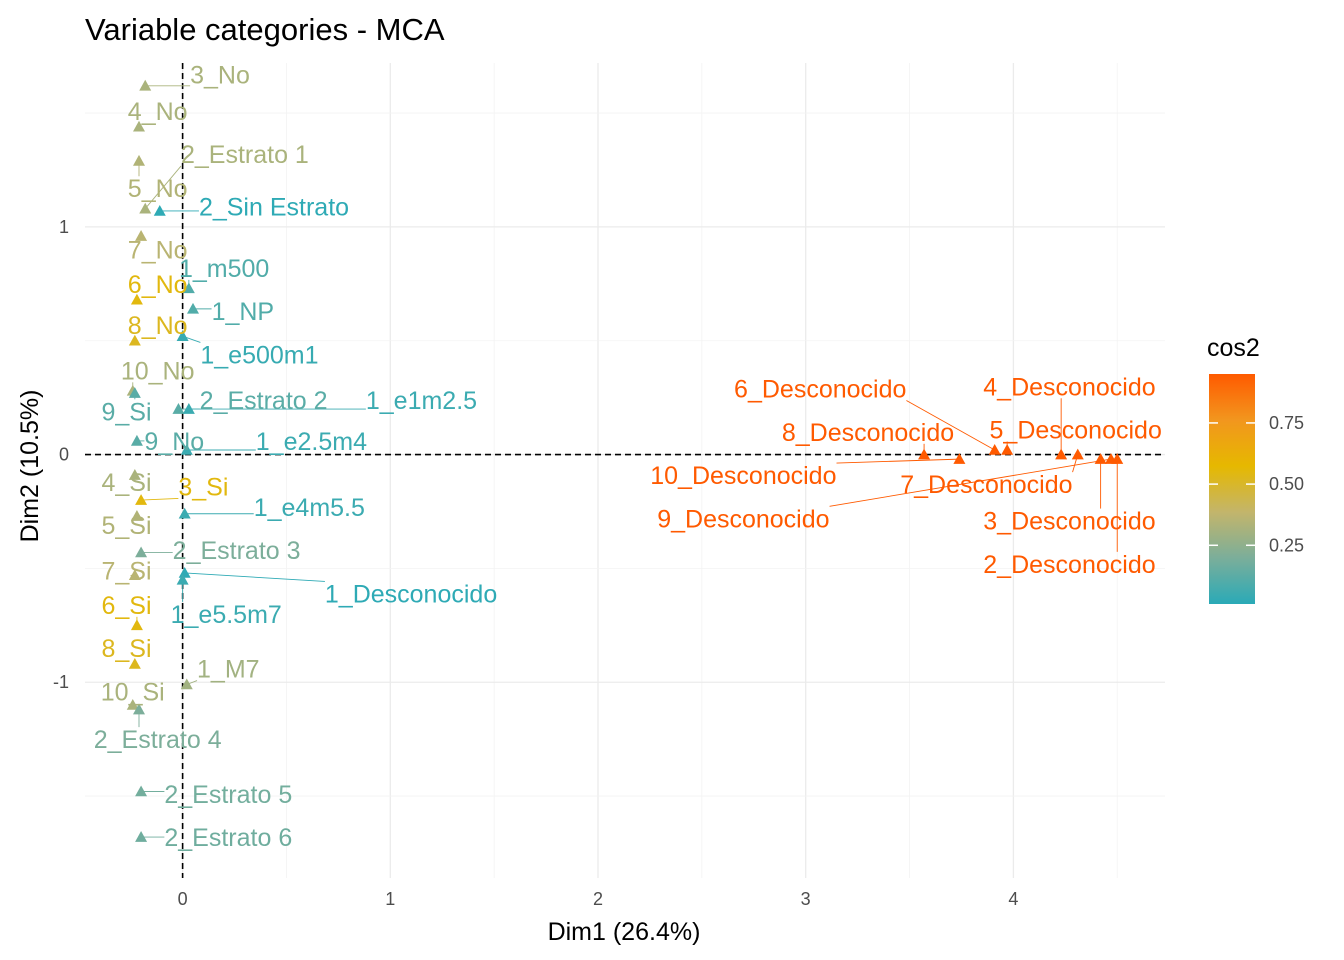 This screenshot has width=1344, height=960. What do you see at coordinates (203, 487) in the screenshot?
I see `point-label: 3_Si` at bounding box center [203, 487].